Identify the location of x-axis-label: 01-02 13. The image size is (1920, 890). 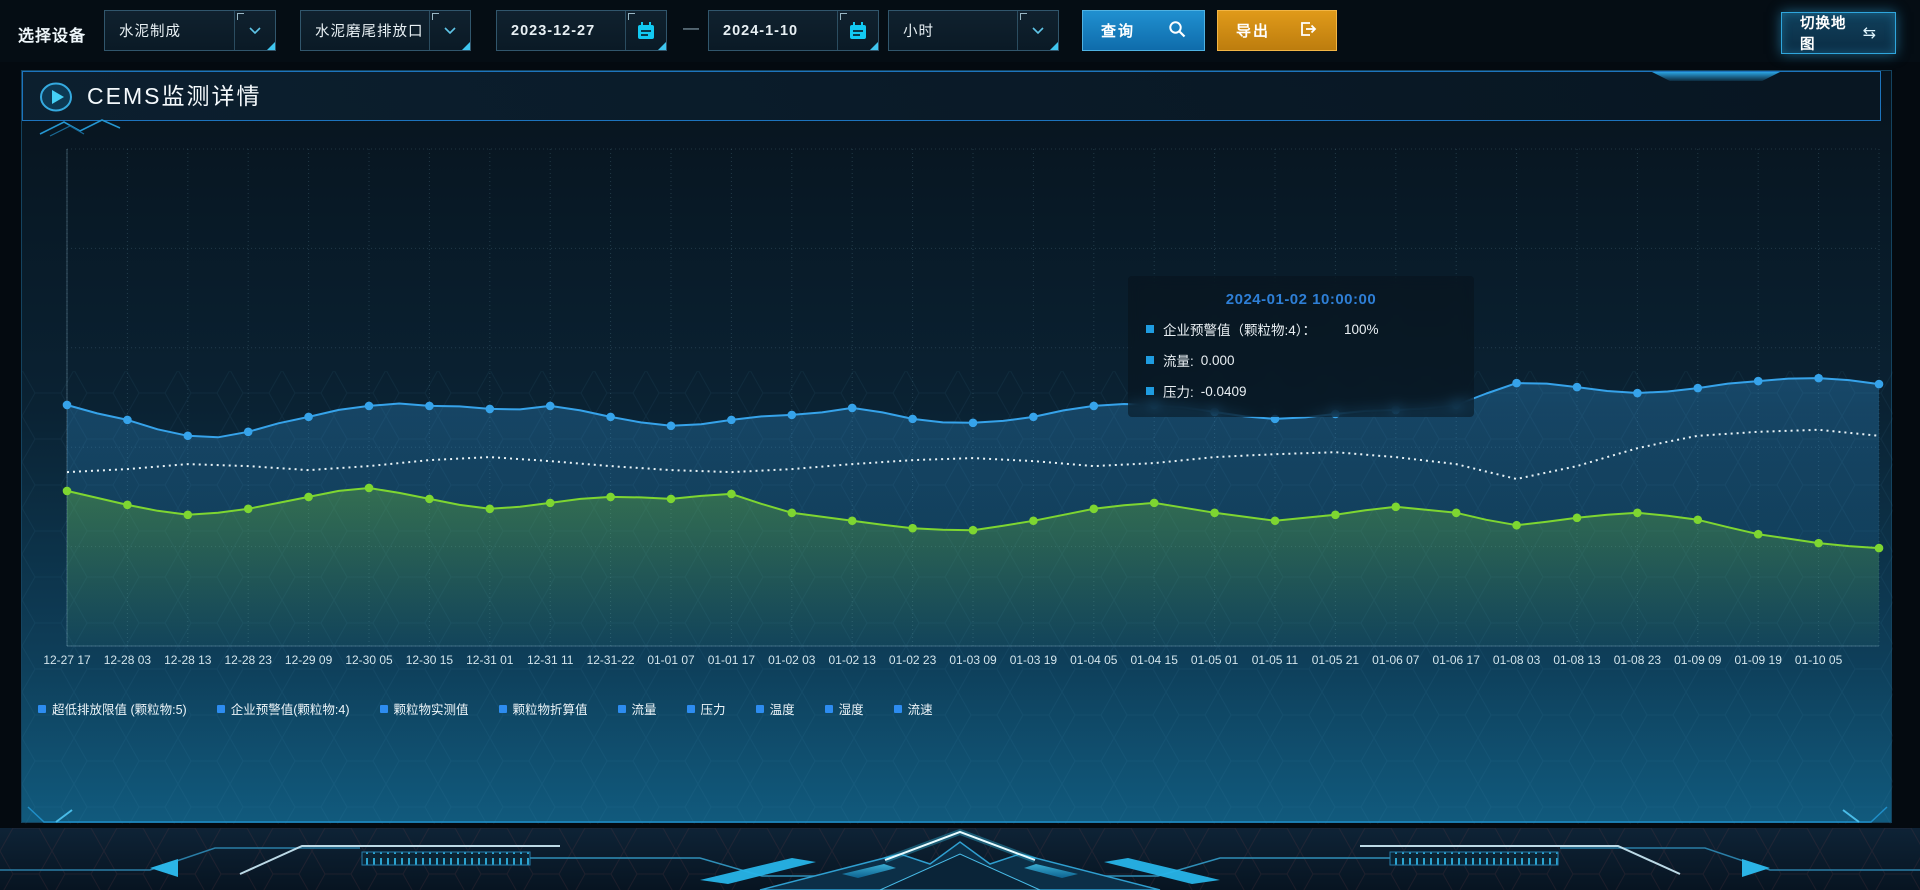
(852, 660).